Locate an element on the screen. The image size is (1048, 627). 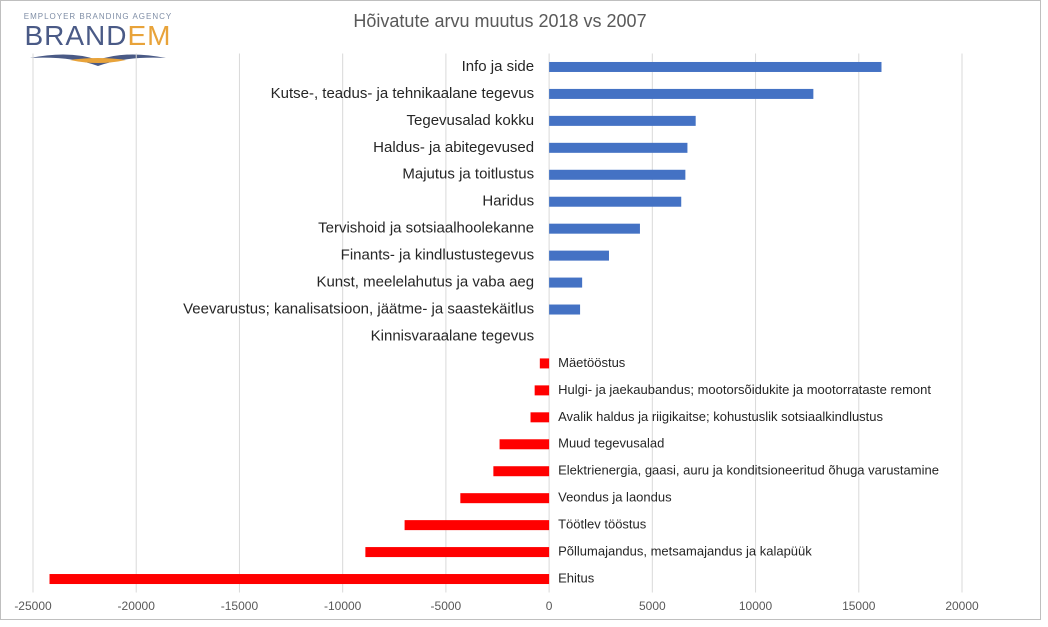
logo-name-part: EM is located at coordinates (150, 35).